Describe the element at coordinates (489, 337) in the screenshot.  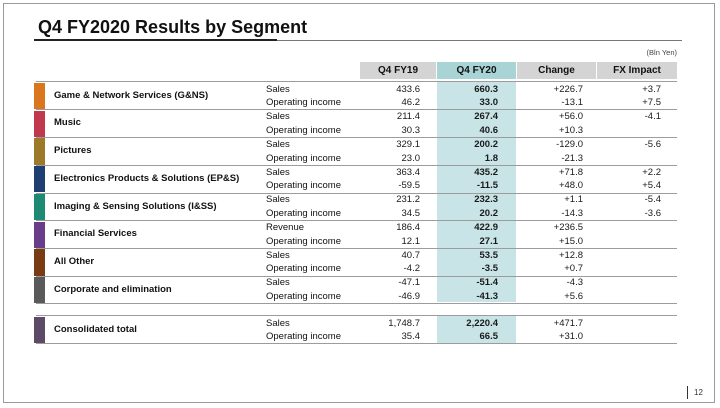
I see `value-q4-fy20: 66.5` at that location.